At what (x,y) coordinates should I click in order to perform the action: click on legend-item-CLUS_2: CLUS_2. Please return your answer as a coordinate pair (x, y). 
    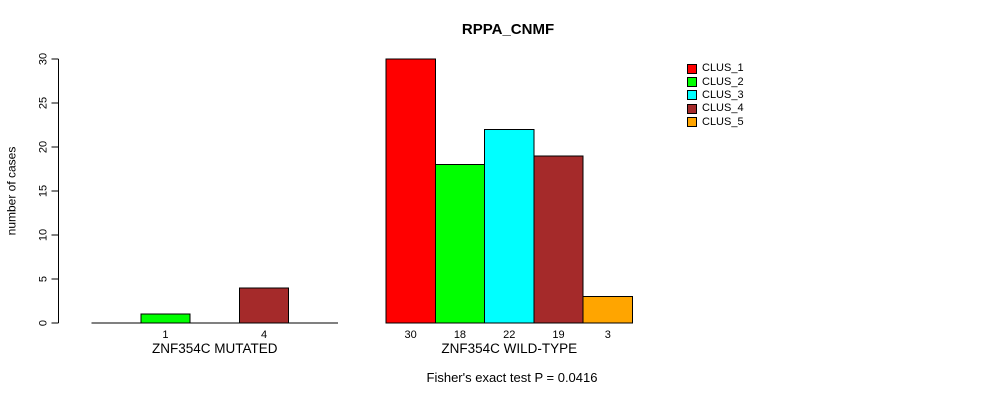
    Looking at the image, I should click on (715, 81).